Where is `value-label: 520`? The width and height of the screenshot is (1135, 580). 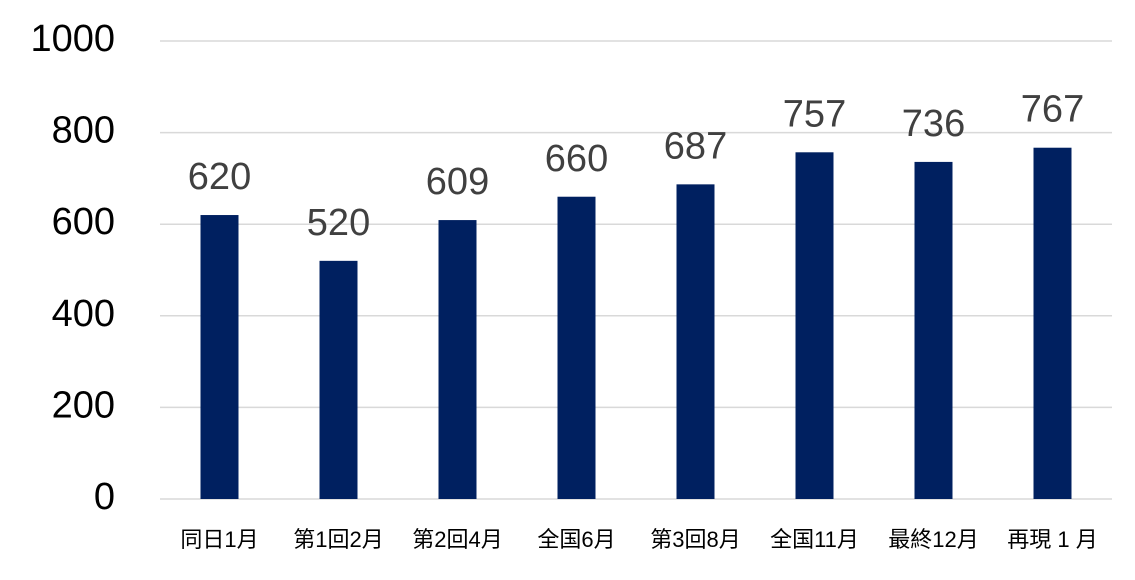
value-label: 520 is located at coordinates (338, 223).